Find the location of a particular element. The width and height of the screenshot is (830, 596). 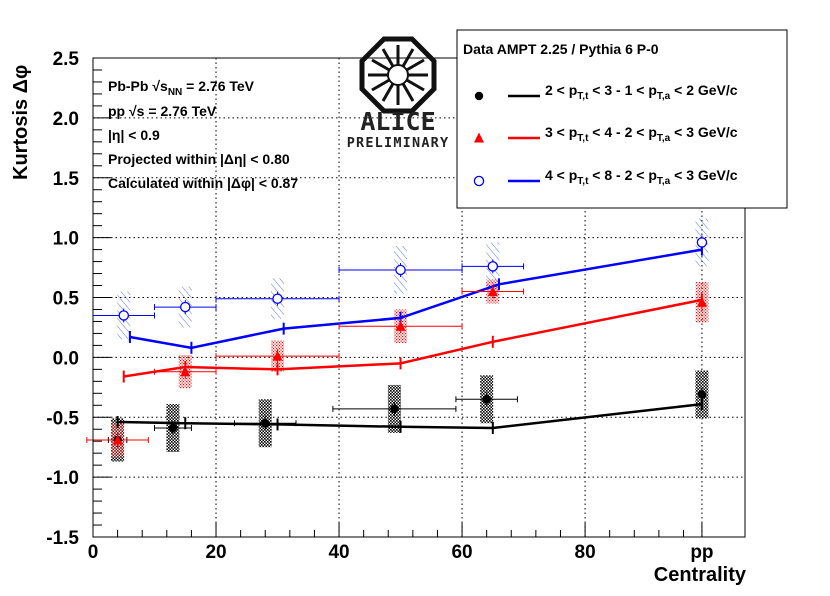

x-tick-label: pp is located at coordinates (701, 552).